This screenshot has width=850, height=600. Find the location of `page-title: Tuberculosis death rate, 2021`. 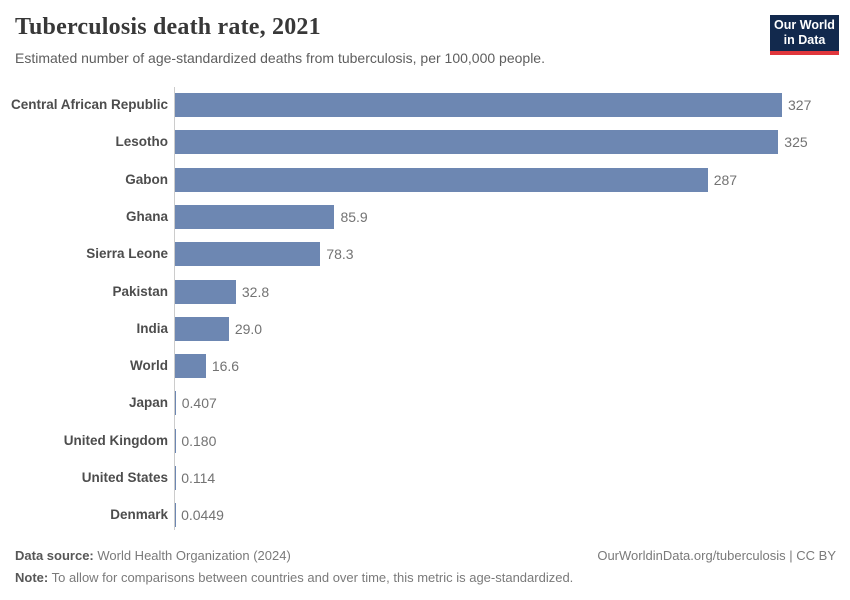

page-title: Tuberculosis death rate, 2021 is located at coordinates (168, 27).